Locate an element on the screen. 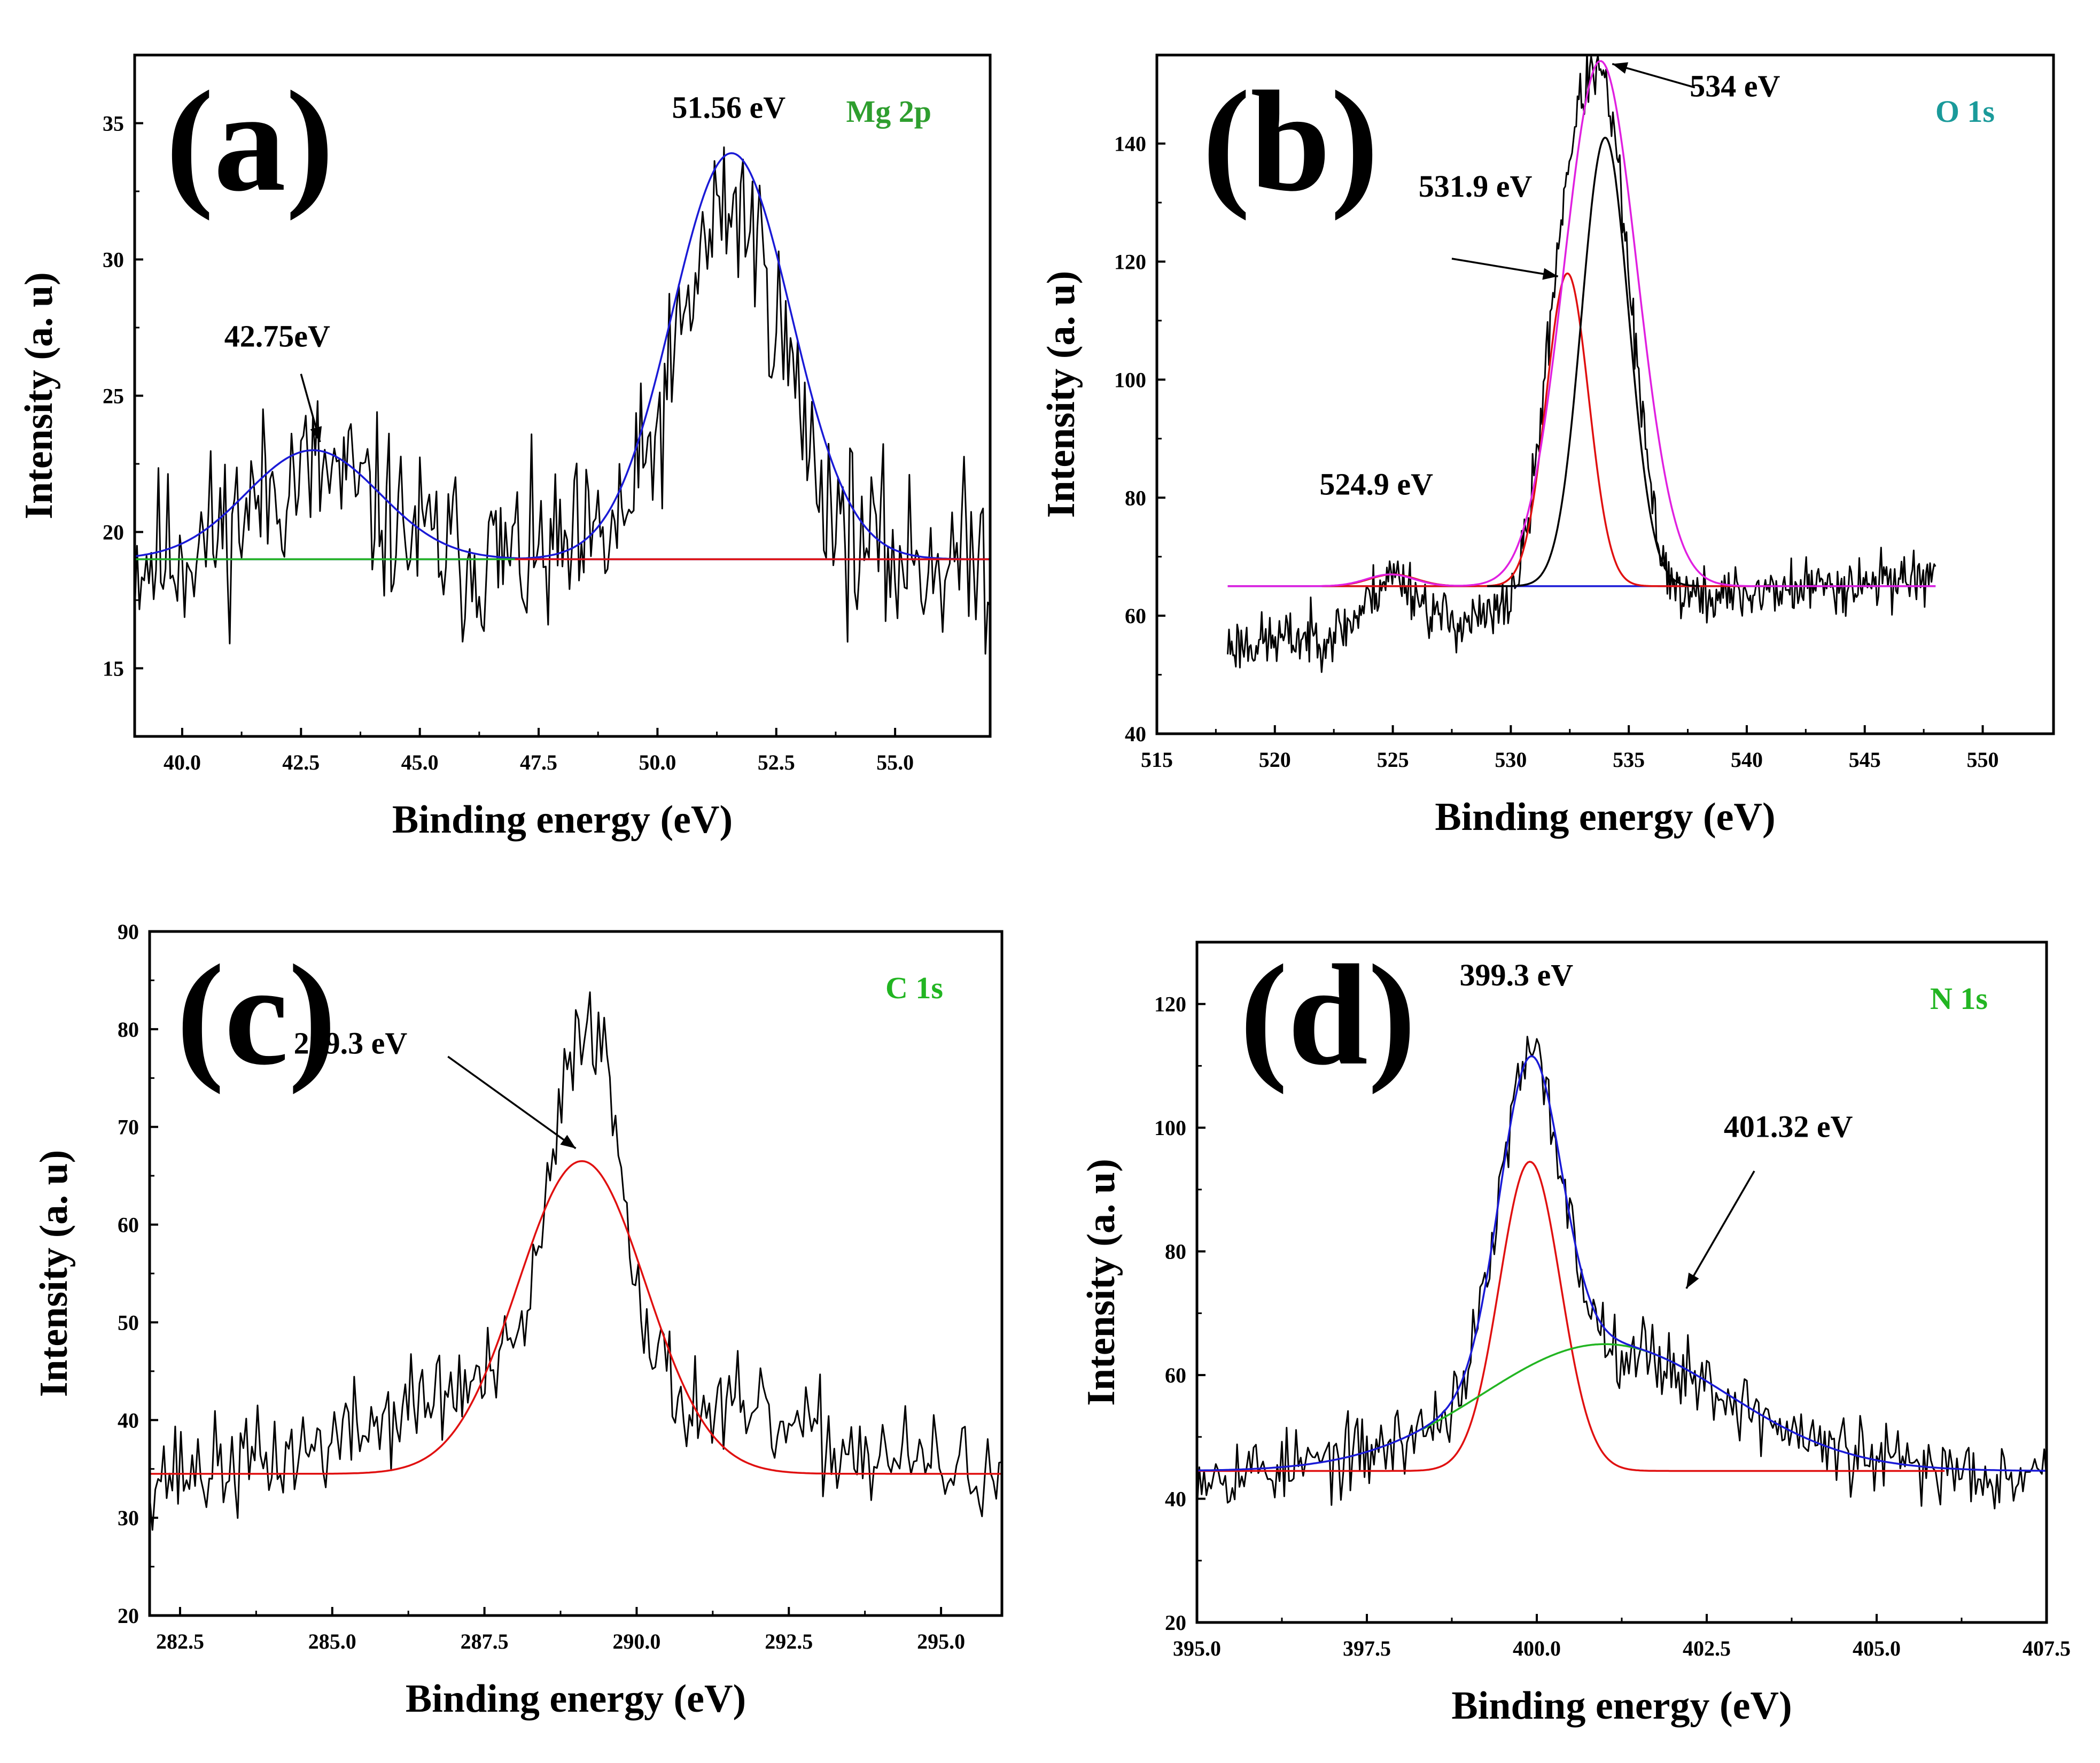 This screenshot has width=2100, height=1763. peak-annotation: 51.56 eV is located at coordinates (729, 107).